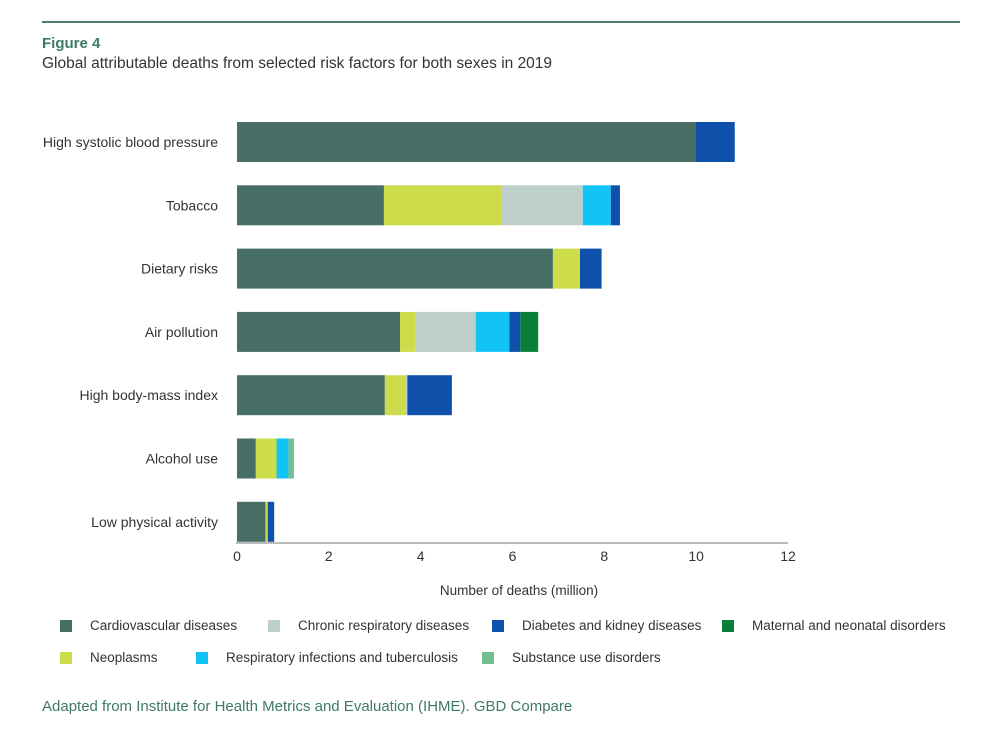 The height and width of the screenshot is (730, 1000). I want to click on category-label: Dietary risks, so click(179, 269).